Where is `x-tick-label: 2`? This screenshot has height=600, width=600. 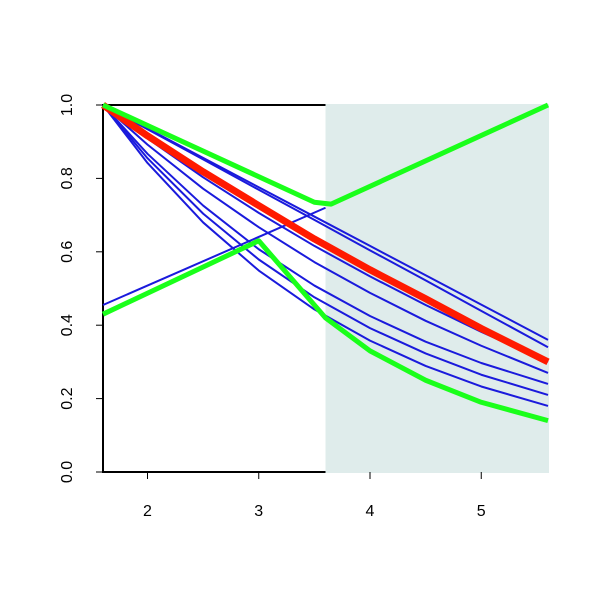 x-tick-label: 2 is located at coordinates (147, 511).